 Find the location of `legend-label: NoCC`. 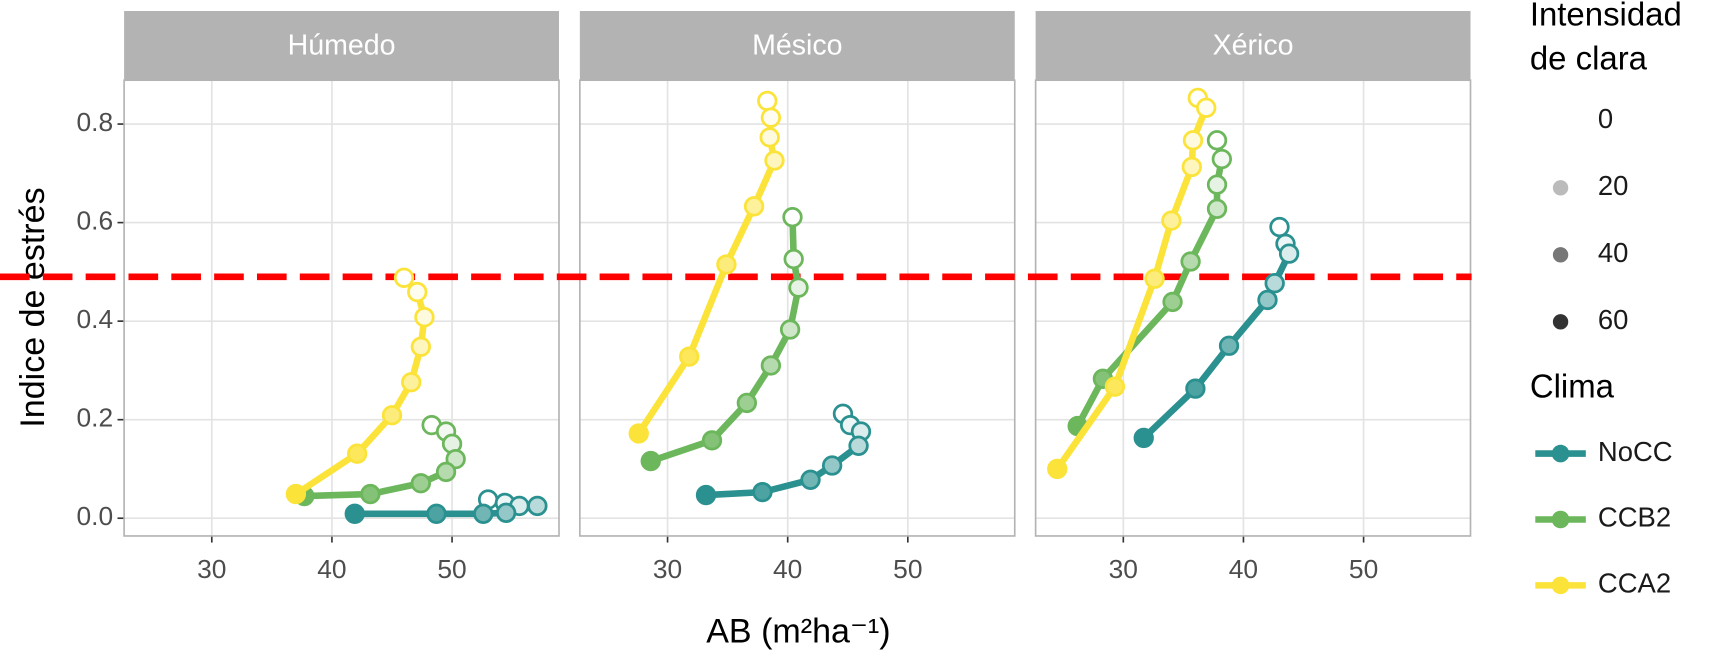

legend-label: NoCC is located at coordinates (1635, 451).